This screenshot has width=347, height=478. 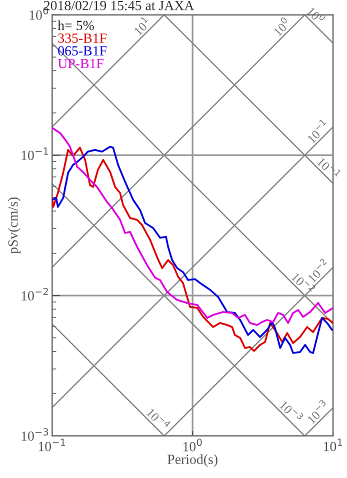 I want to click on annotation: 10$^{−4}$, so click(x=159, y=418).